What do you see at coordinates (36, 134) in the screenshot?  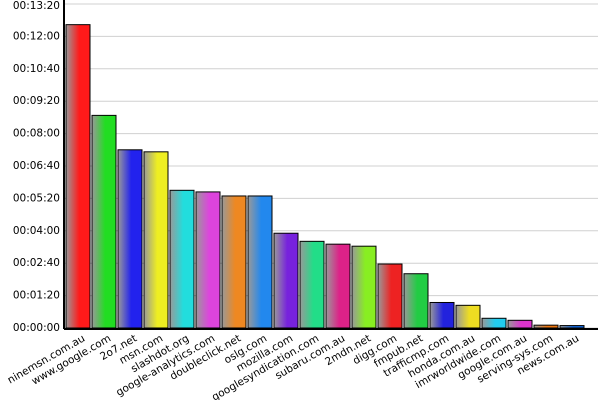 I see `y-tick-label: 00:08:00` at bounding box center [36, 134].